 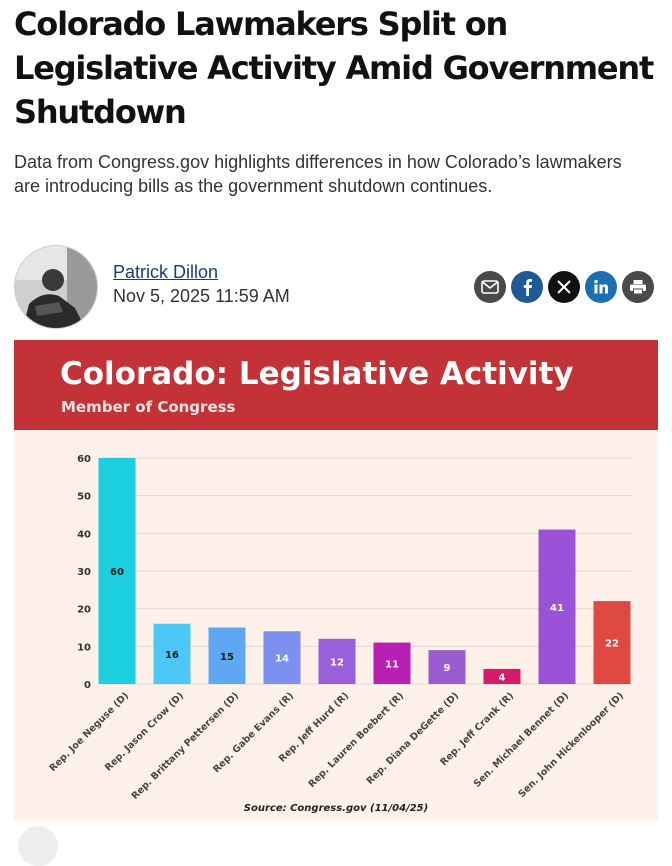 I want to click on data-label: 11, so click(x=392, y=664).